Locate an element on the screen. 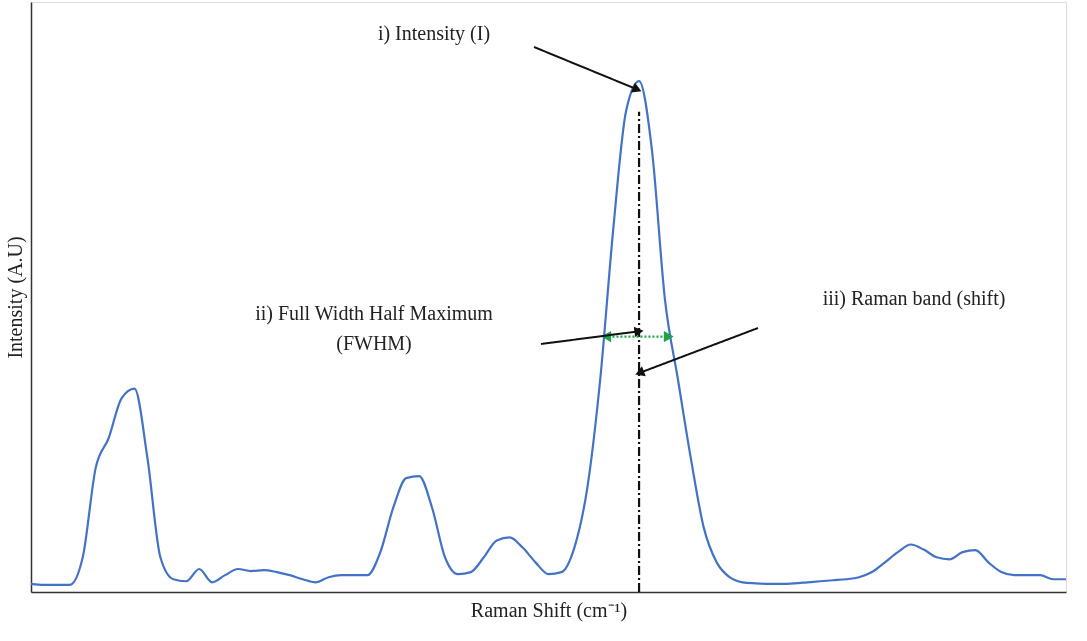  x-axis-title: Raman Shift (cm⁻¹) is located at coordinates (549, 610).